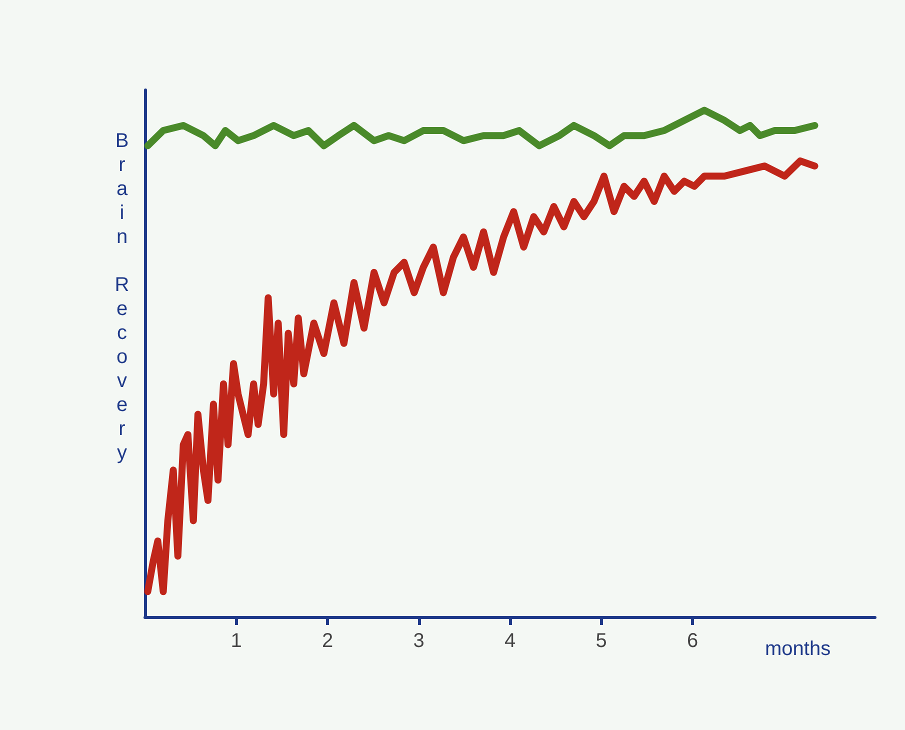 The width and height of the screenshot is (905, 730). What do you see at coordinates (798, 649) in the screenshot?
I see `x-axis-title: months` at bounding box center [798, 649].